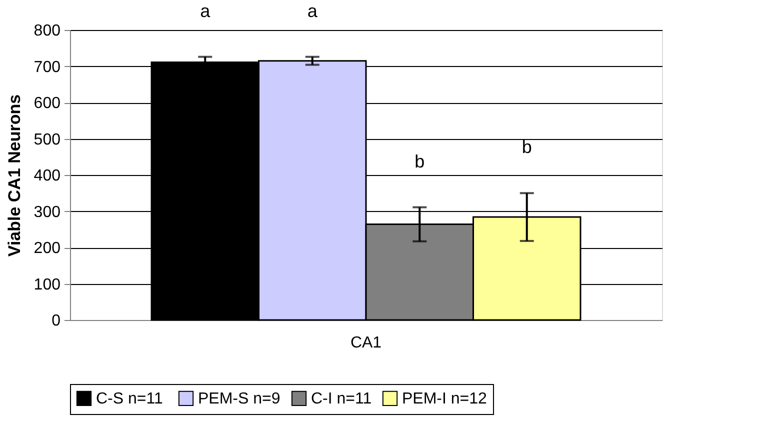 The width and height of the screenshot is (758, 448). What do you see at coordinates (47, 248) in the screenshot?
I see `y-tick-label: 200` at bounding box center [47, 248].